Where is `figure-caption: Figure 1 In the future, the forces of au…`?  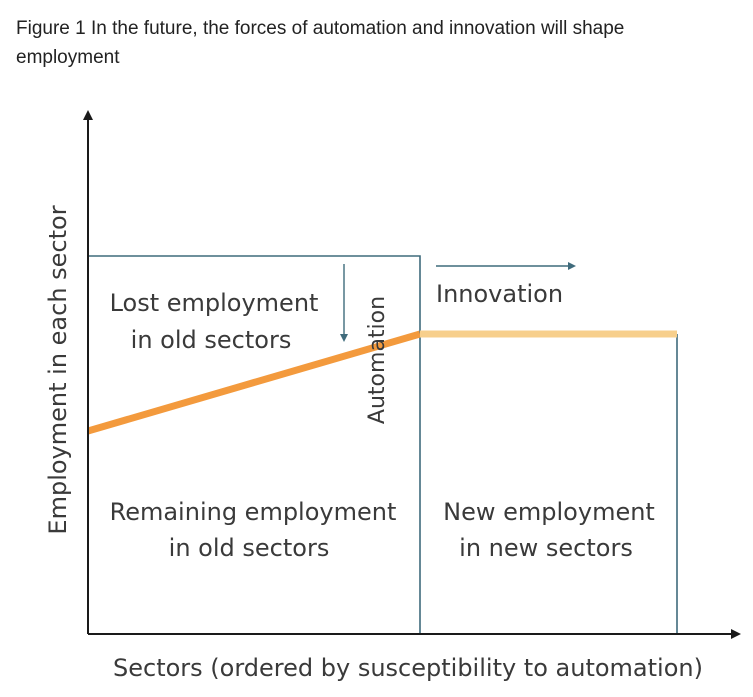
figure-caption: Figure 1 In the future, the forces of au… is located at coordinates (366, 43).